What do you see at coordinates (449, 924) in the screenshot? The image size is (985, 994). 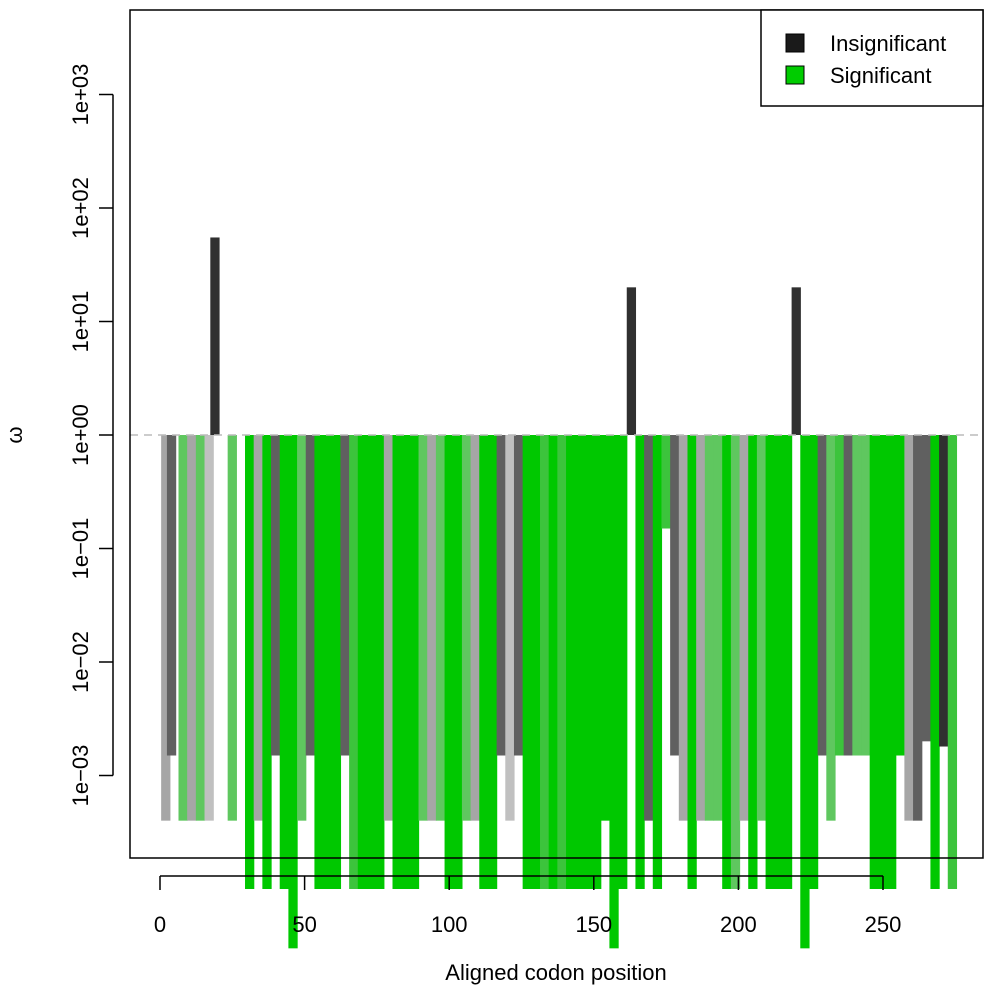 I see `x-tick-label: 100` at bounding box center [449, 924].